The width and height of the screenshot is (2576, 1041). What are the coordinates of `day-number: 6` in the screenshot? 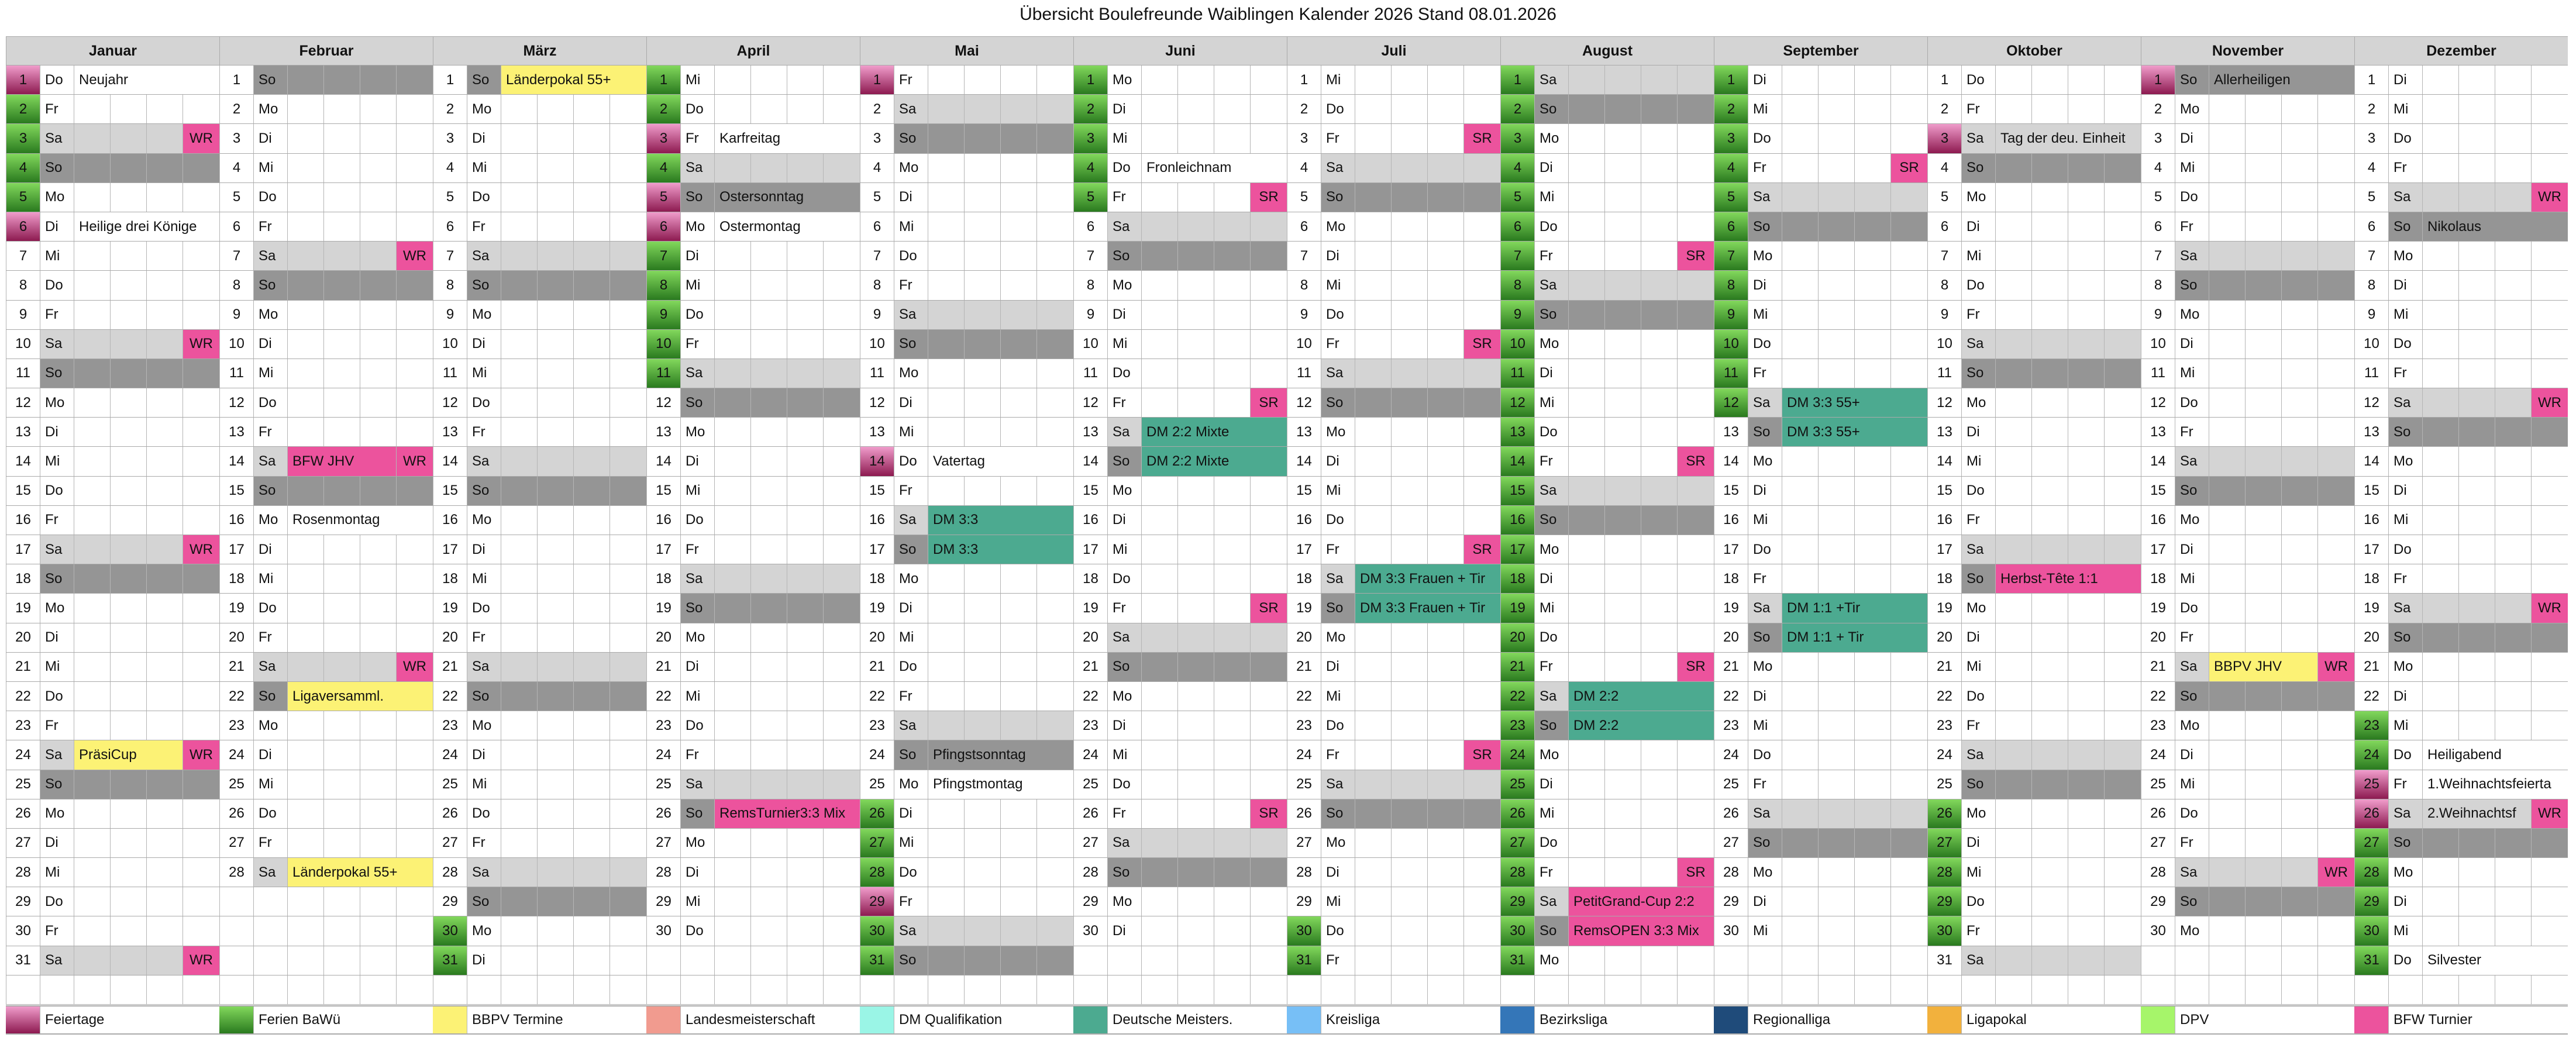 It's located at (1090, 227).